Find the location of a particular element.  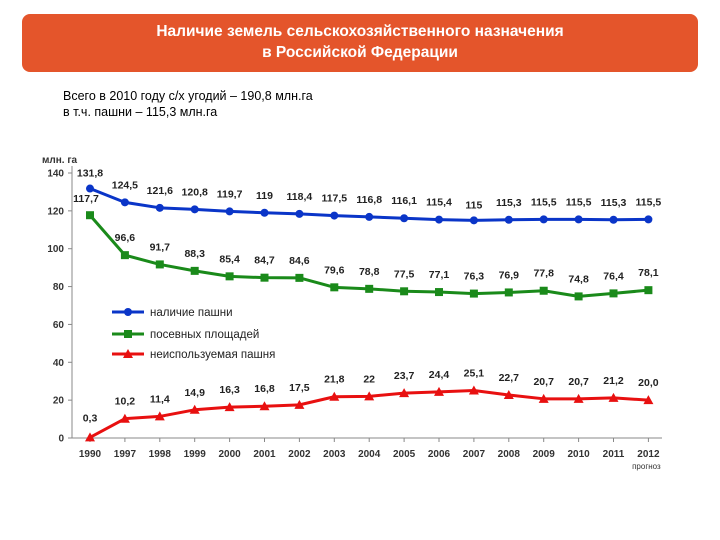

data-label: 116,1 is located at coordinates (404, 201).